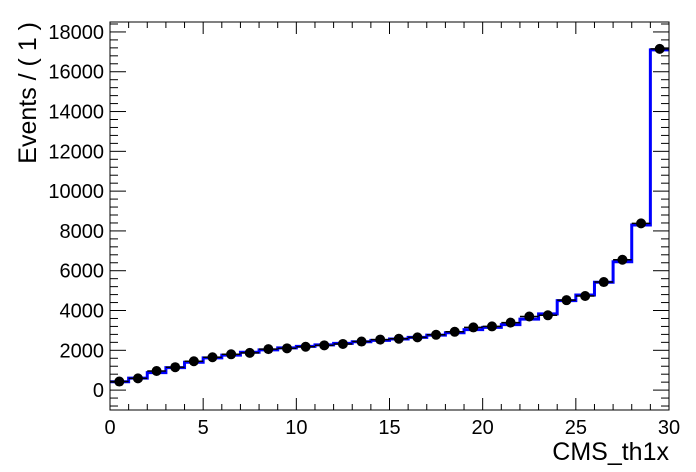  Describe the element at coordinates (203, 428) in the screenshot. I see `x-tick-label: 5` at that location.